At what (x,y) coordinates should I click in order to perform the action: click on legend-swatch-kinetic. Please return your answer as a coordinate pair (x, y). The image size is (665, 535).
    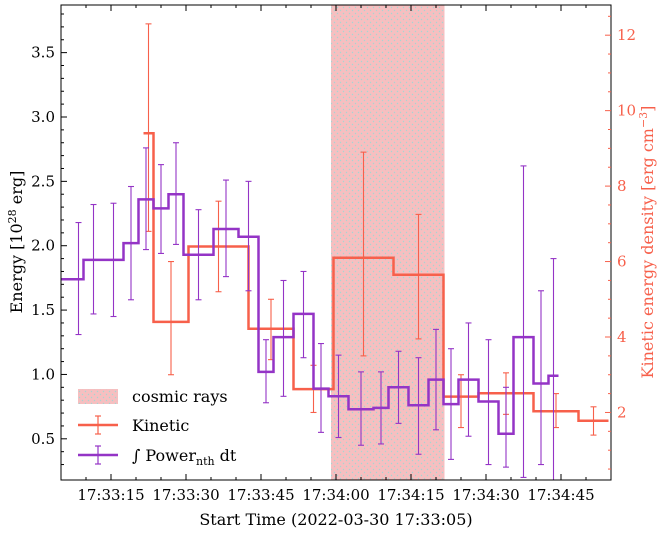
    Looking at the image, I should click on (98, 425).